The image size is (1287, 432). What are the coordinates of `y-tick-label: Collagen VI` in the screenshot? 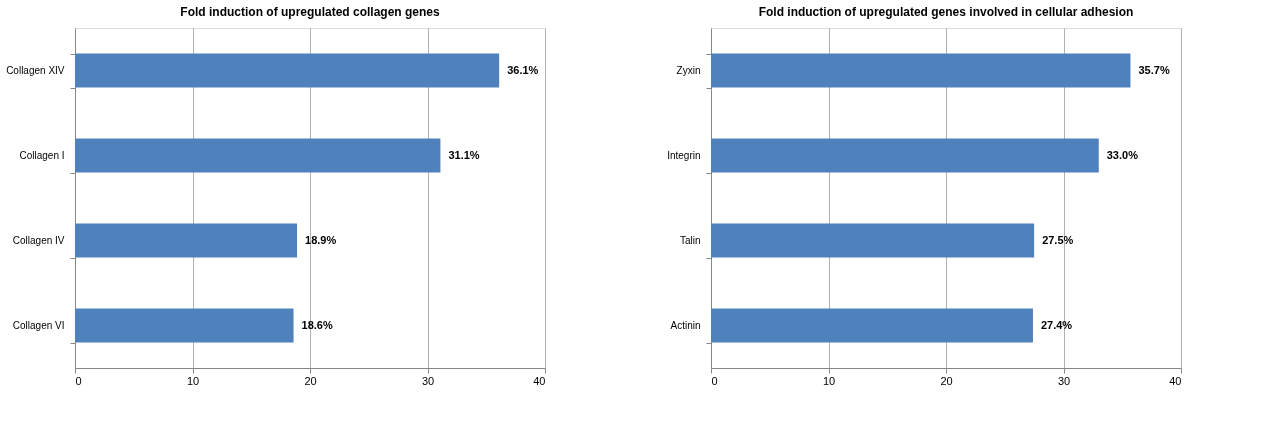 It's located at (38, 325).